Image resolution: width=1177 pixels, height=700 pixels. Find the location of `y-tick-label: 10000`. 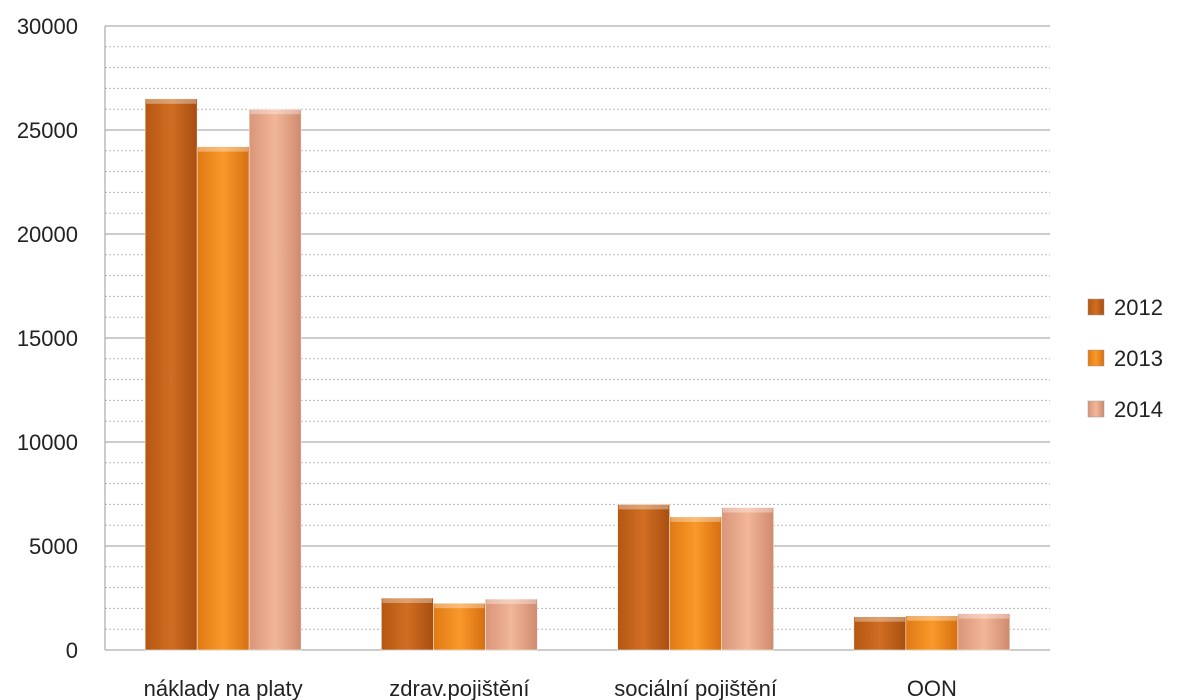

y-tick-label: 10000 is located at coordinates (47, 442).